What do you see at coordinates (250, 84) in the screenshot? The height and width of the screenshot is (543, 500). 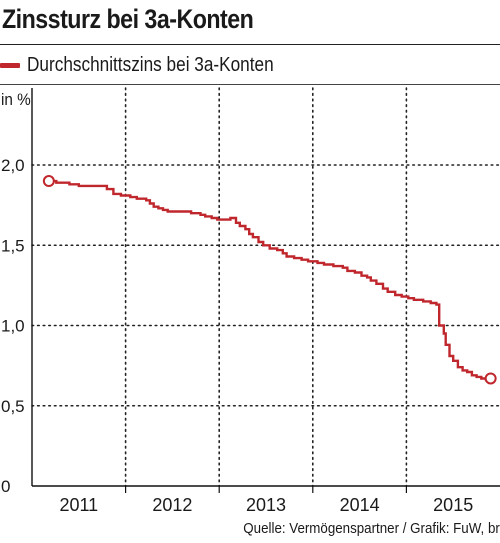 I see `legend-rule` at bounding box center [250, 84].